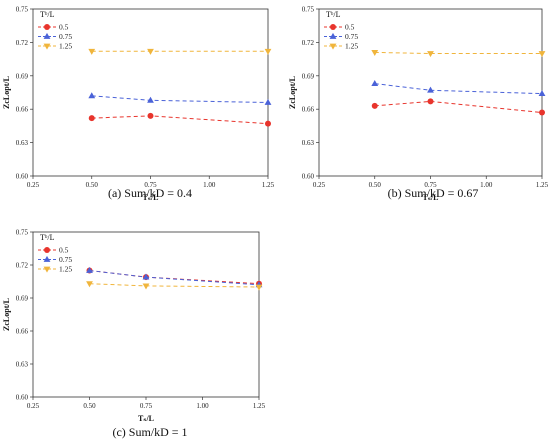 The height and width of the screenshot is (445, 550). I want to click on panel-caption: (a) Sum/kD = 0.4, so click(150, 193).